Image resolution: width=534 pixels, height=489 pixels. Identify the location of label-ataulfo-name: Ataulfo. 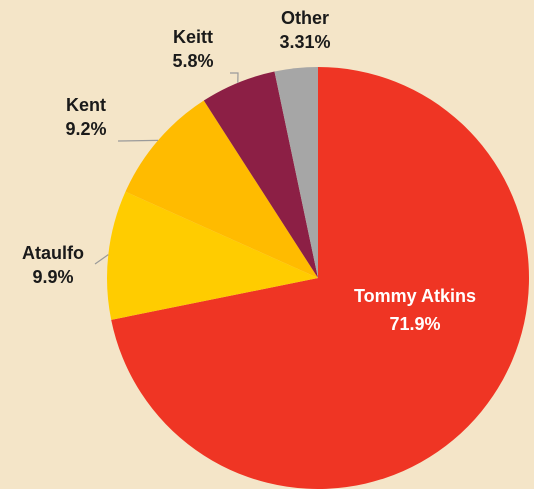
(53, 253).